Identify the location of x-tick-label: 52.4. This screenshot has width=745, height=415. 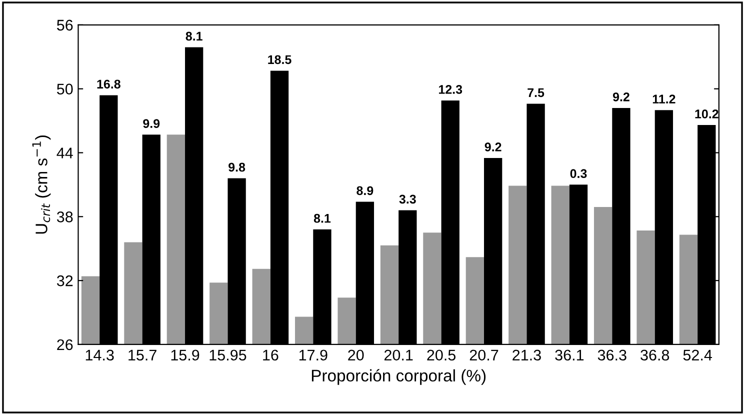
(697, 355).